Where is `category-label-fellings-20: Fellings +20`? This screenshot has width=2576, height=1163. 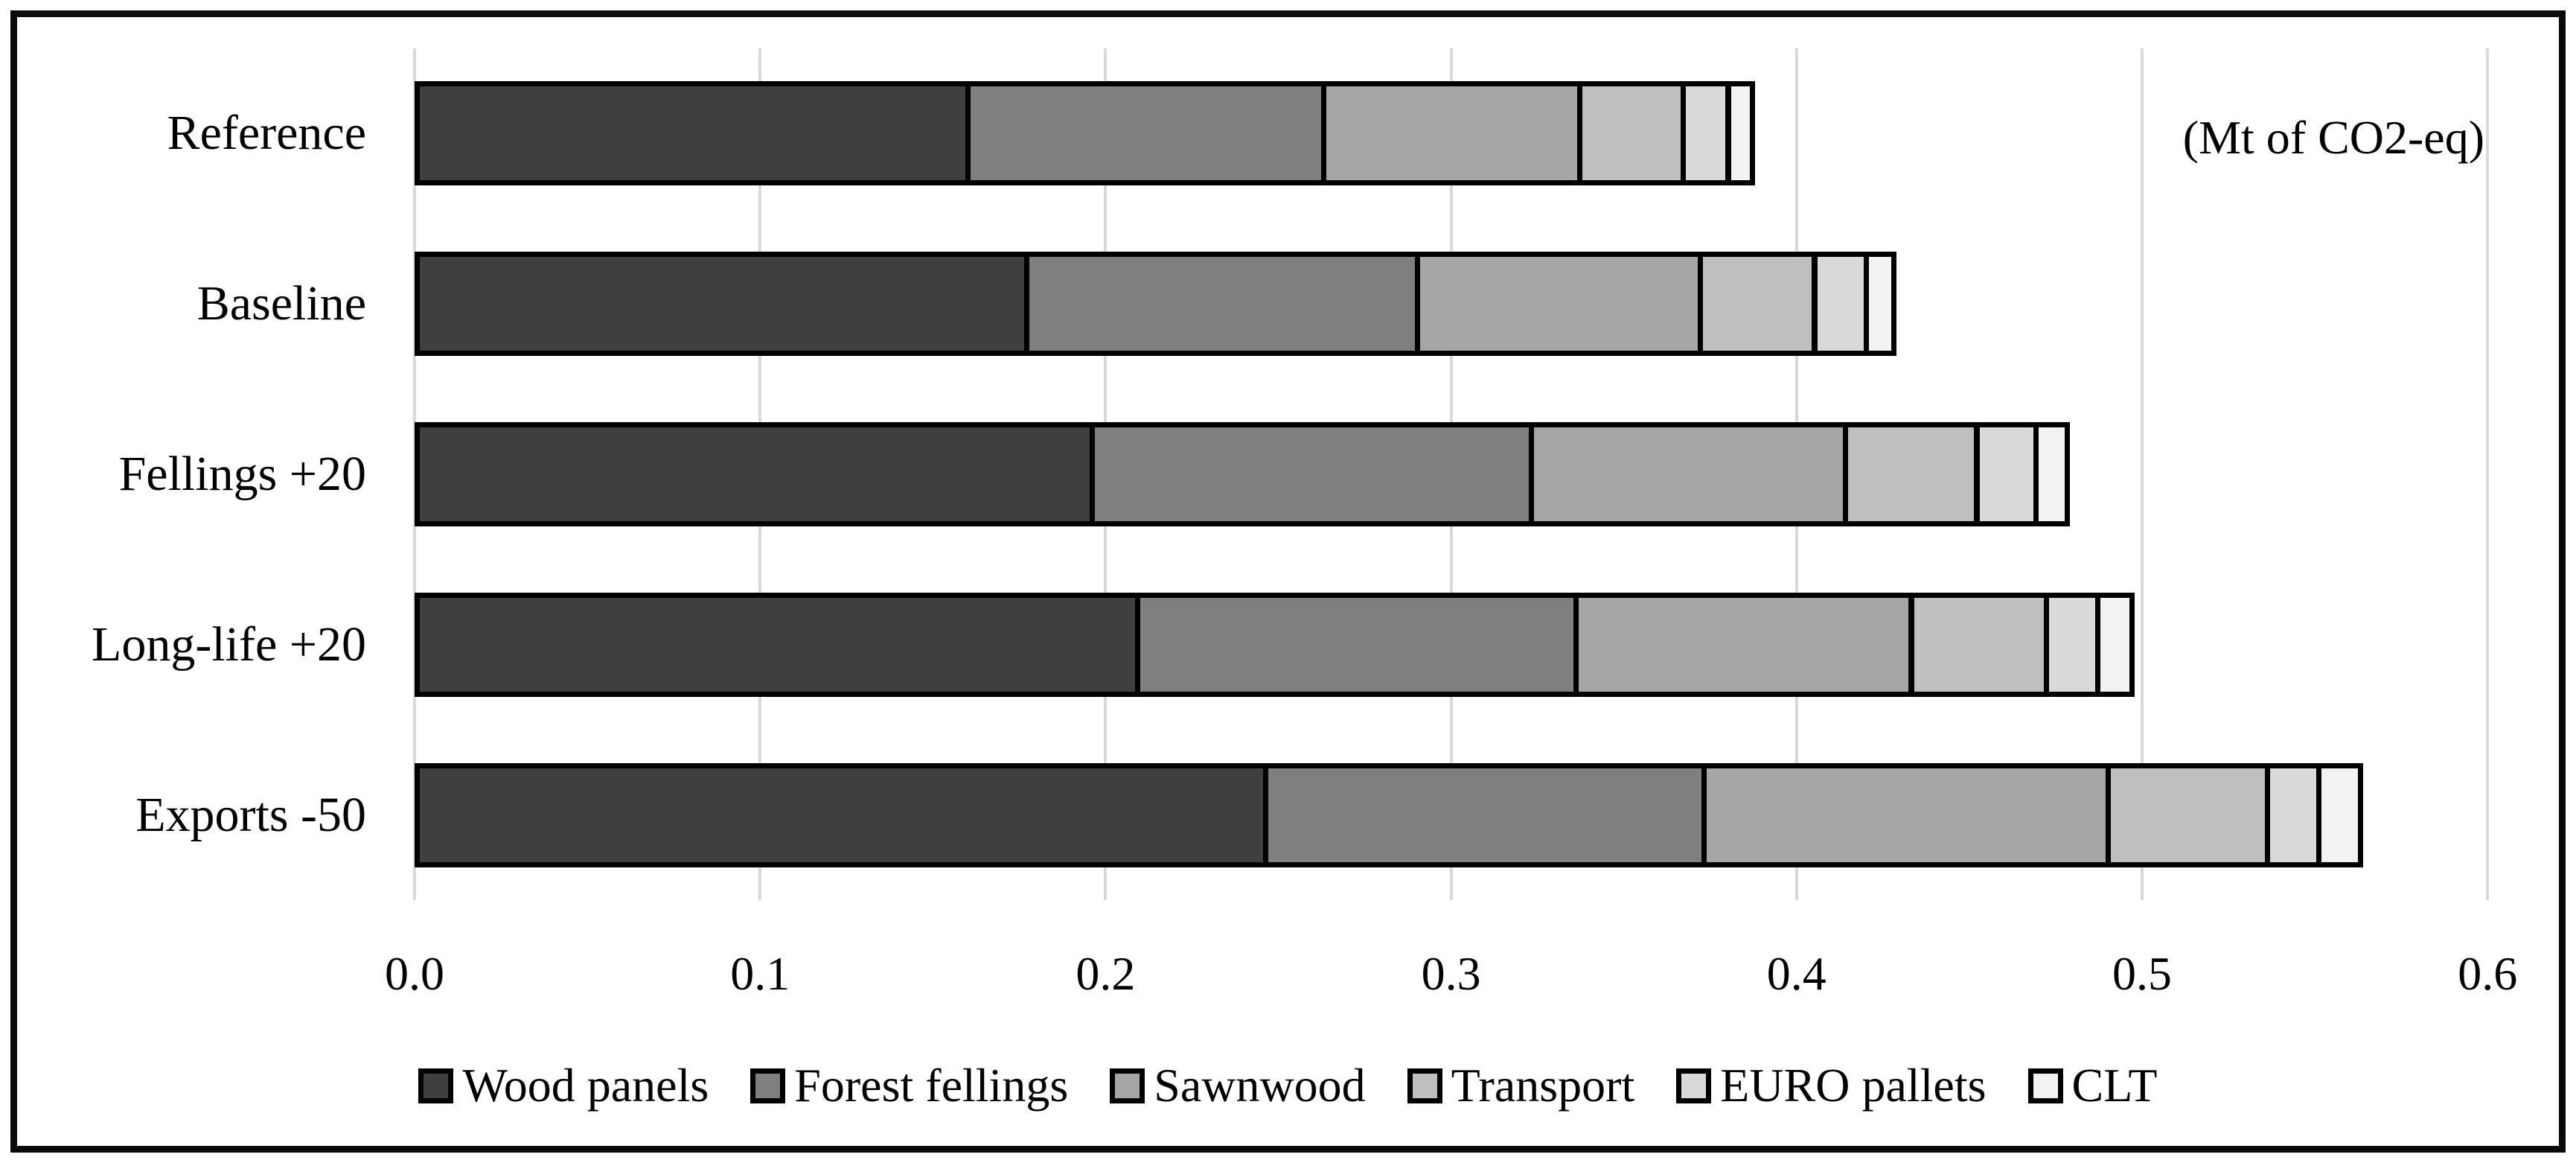
category-label-fellings-20: Fellings +20 is located at coordinates (242, 474).